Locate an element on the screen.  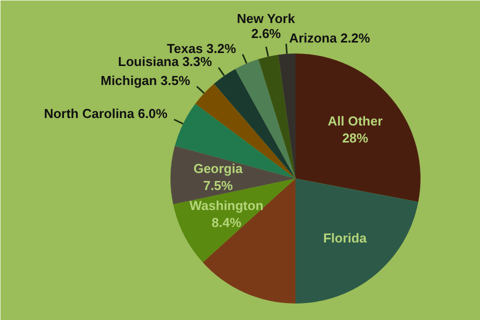
slice-label: Michigan 3.5% is located at coordinates (145, 80).